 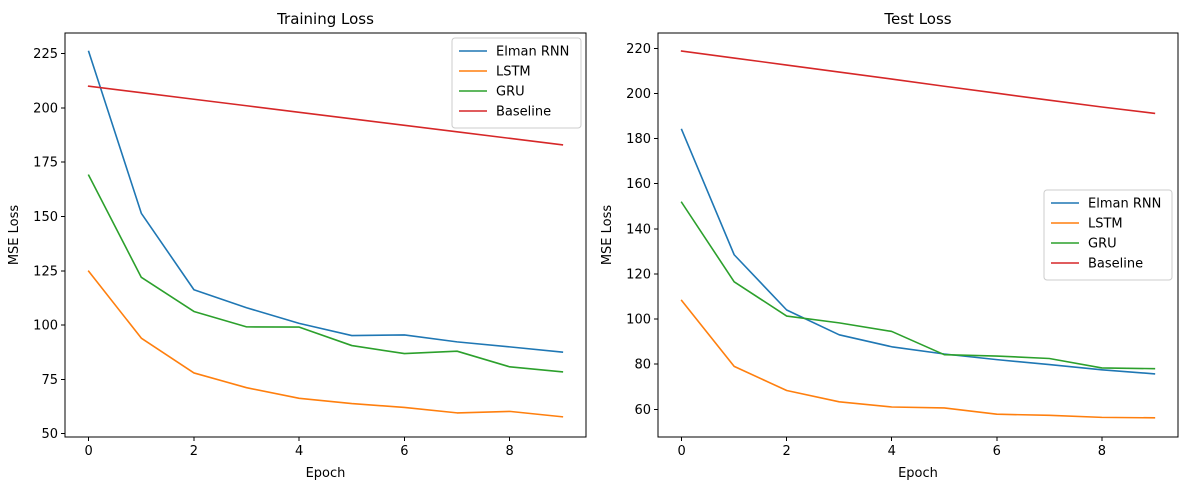 What do you see at coordinates (45, 54) in the screenshot?
I see `y-tick-label: 225` at bounding box center [45, 54].